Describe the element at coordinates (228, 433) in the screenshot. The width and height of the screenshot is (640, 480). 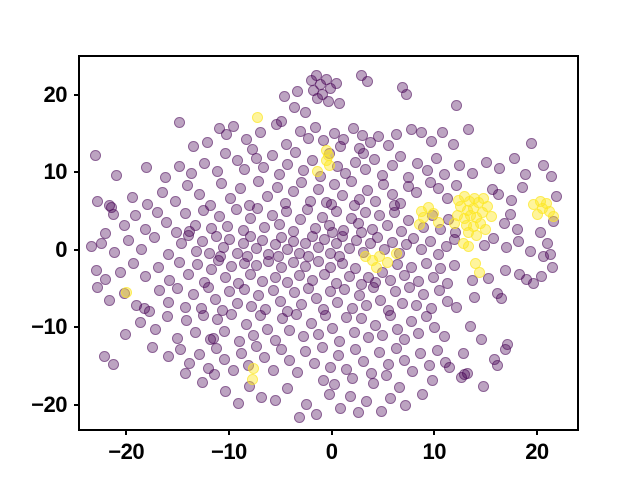
I see `x-tick-mark` at that location.